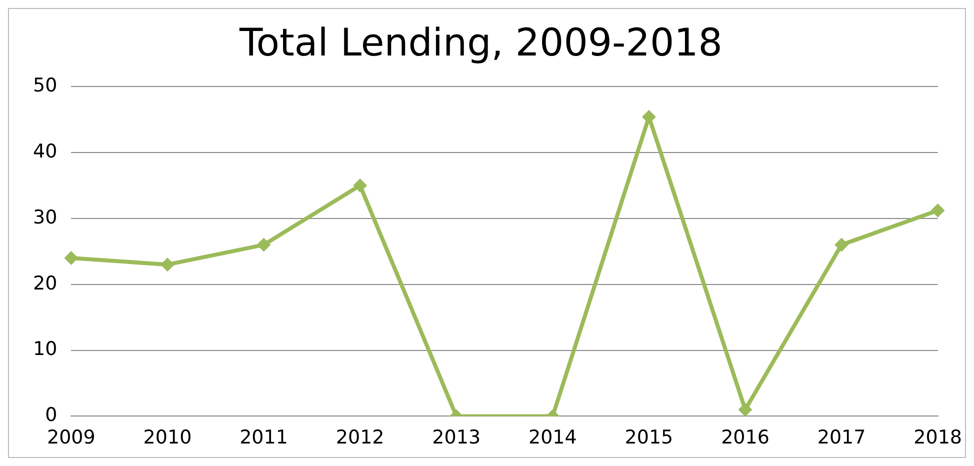  I want to click on x-tick-label: 2017, so click(841, 437).